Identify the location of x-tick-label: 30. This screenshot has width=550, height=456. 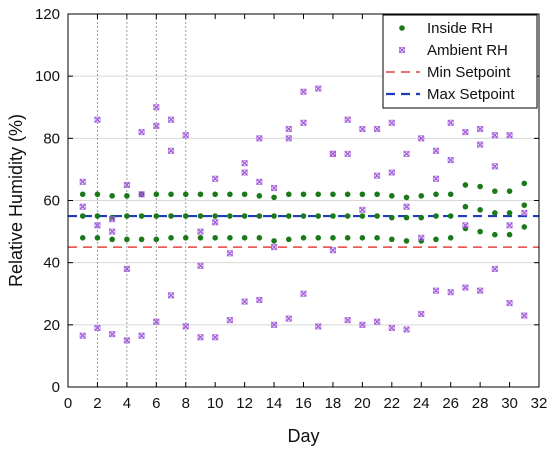
(509, 403).